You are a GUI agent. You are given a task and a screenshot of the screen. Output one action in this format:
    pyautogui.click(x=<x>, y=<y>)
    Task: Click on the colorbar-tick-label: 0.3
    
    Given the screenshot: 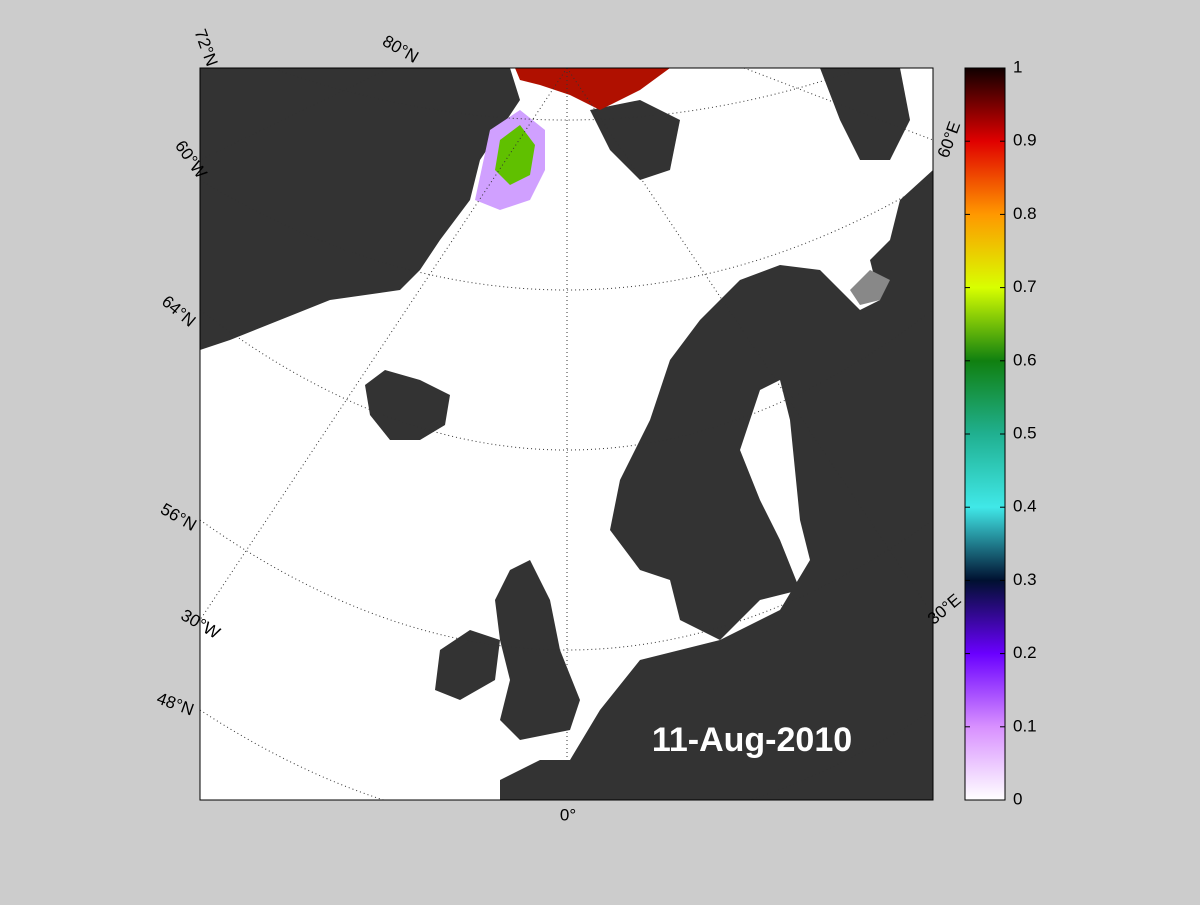 What is the action you would take?
    pyautogui.click(x=1025, y=579)
    